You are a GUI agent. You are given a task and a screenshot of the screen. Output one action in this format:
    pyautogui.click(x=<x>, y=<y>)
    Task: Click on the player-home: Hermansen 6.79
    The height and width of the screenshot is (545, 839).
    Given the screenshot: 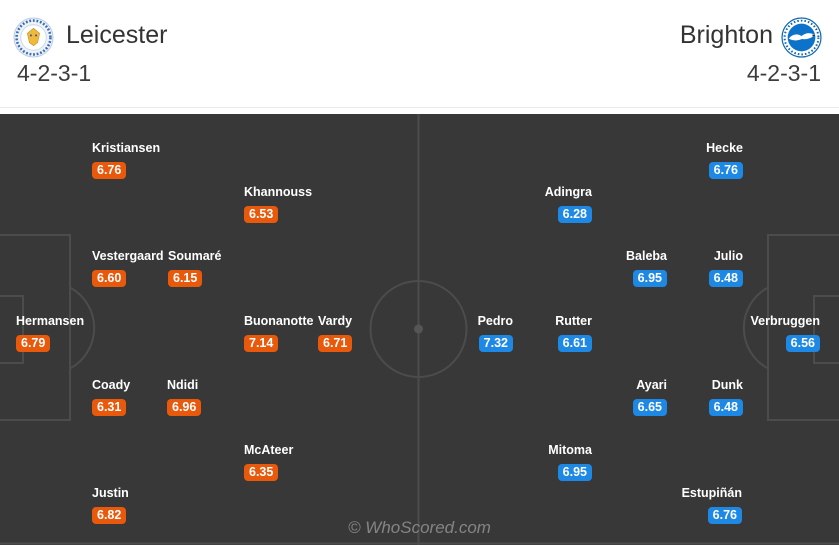 What is the action you would take?
    pyautogui.click(x=50, y=333)
    